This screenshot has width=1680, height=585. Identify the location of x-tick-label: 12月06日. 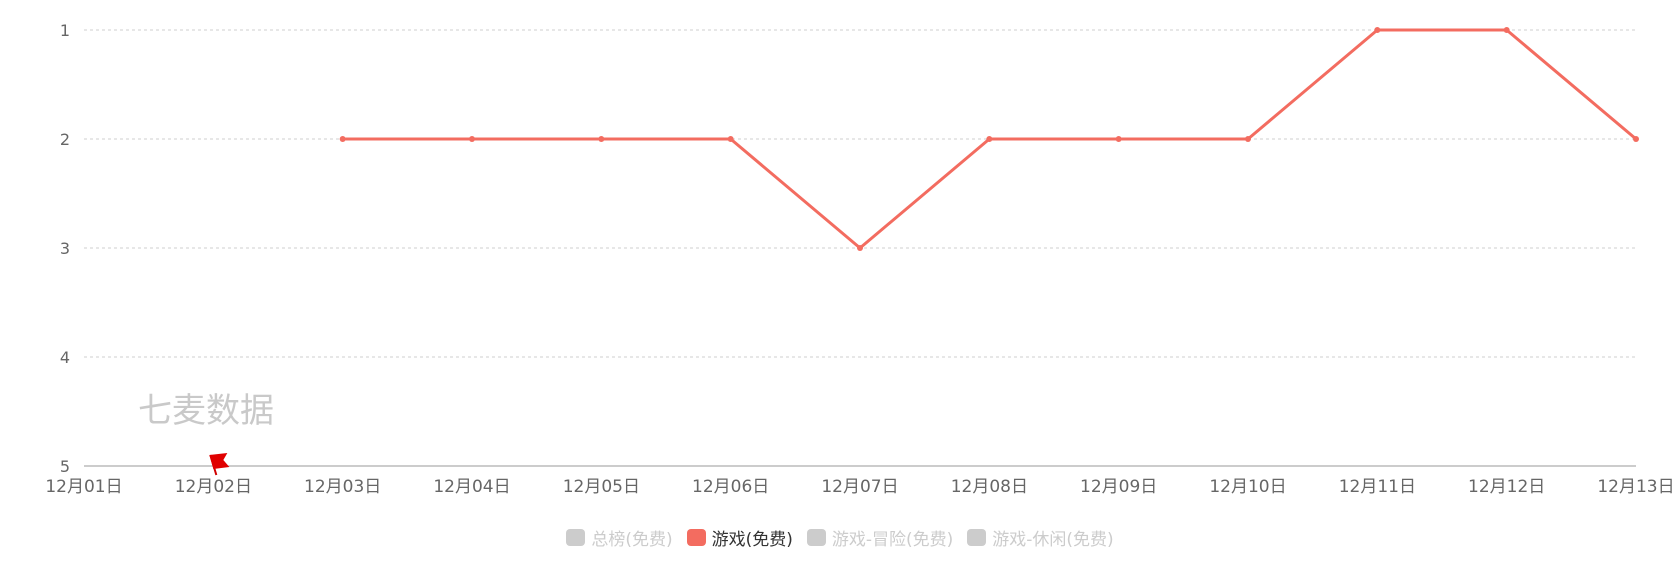
(730, 487).